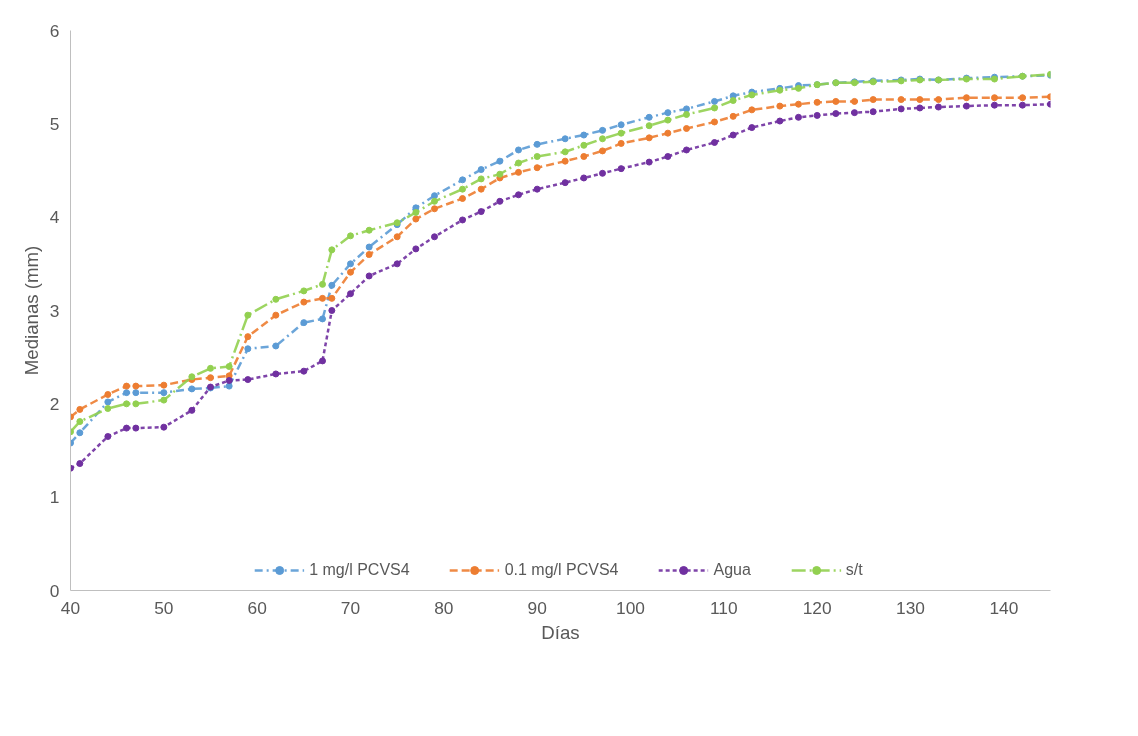 This screenshot has height=736, width=1138. I want to click on y-tick-label: 5, so click(54, 123).